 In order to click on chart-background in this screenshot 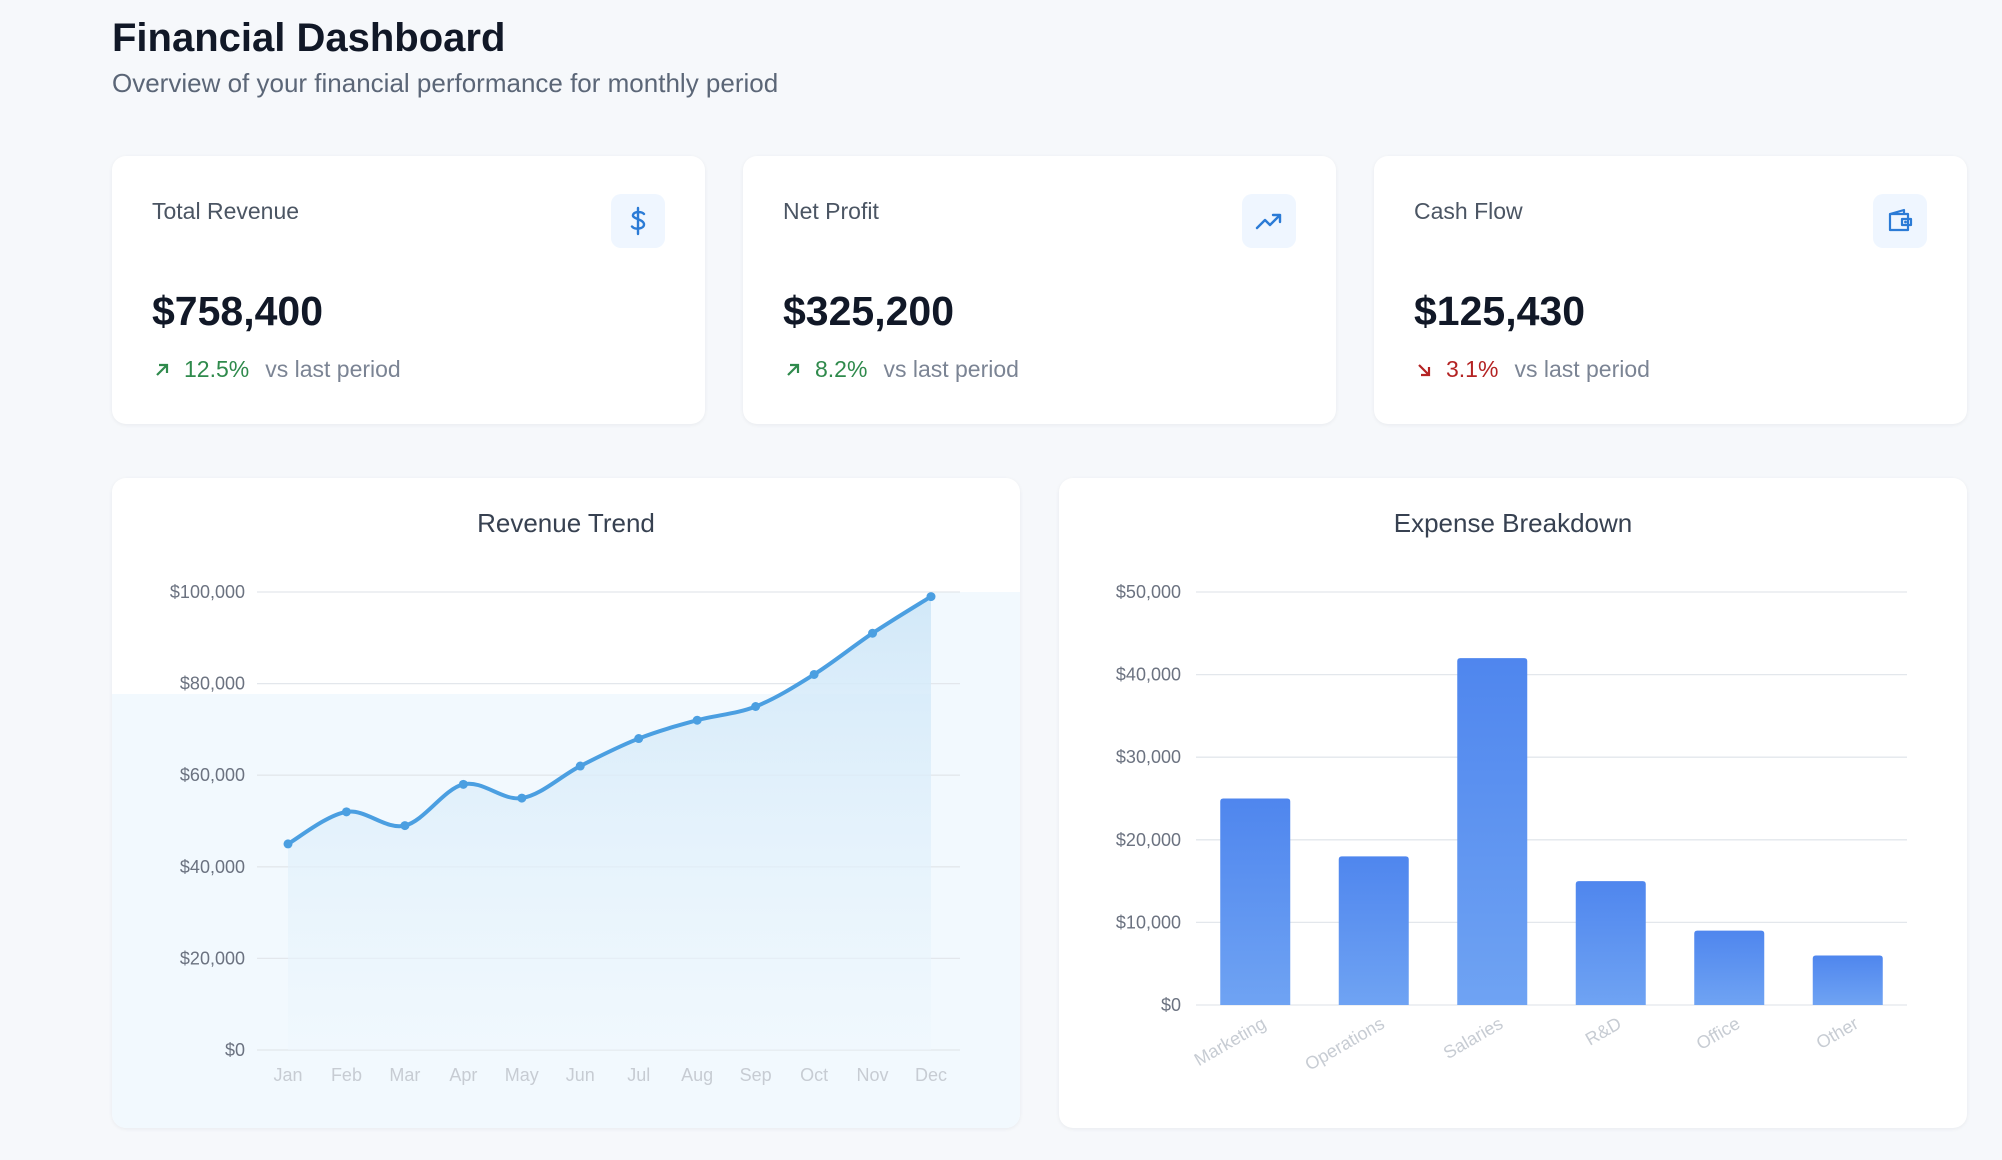, I will do `click(975, 860)`.